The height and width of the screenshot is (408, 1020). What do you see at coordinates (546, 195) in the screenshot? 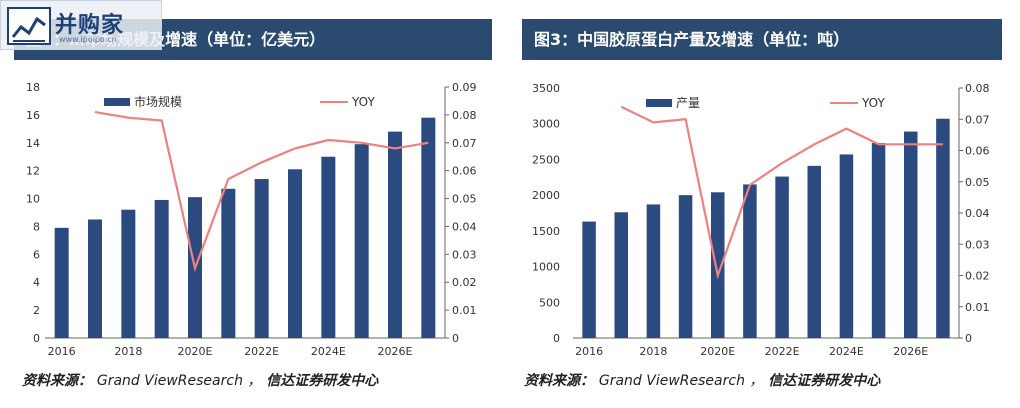
I see `y-left-tick-label: 2000` at bounding box center [546, 195].